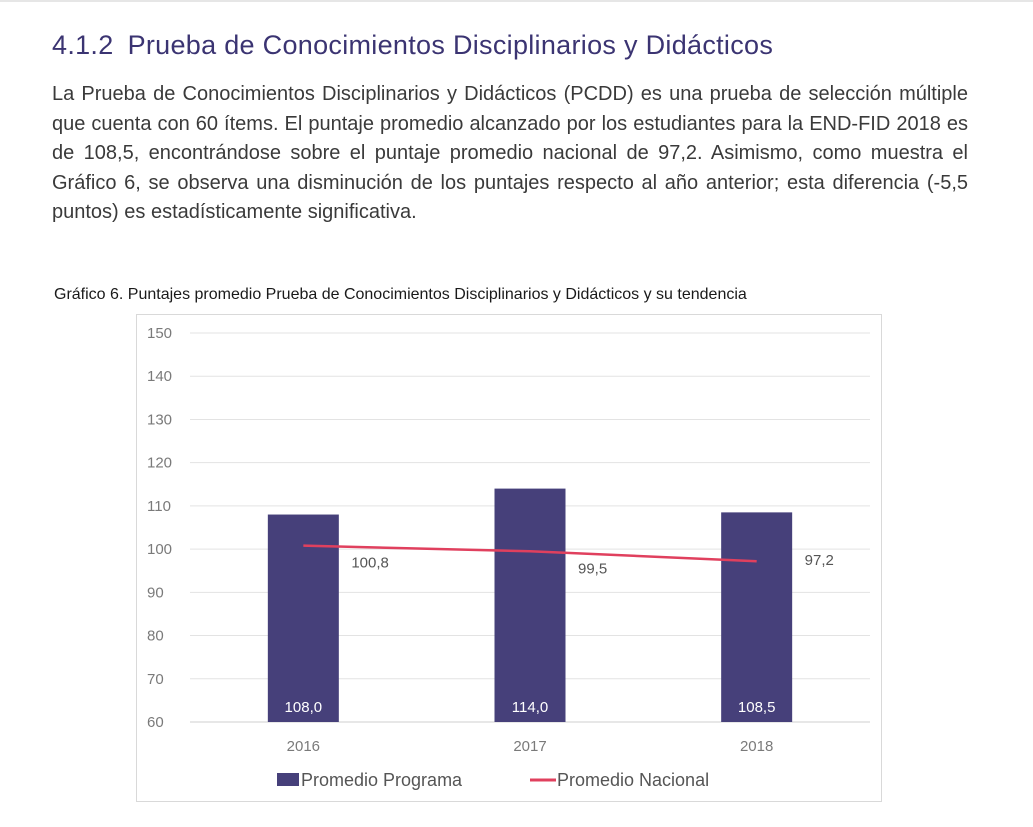 The width and height of the screenshot is (1033, 827). I want to click on y-tick-label: 100, so click(159, 549).